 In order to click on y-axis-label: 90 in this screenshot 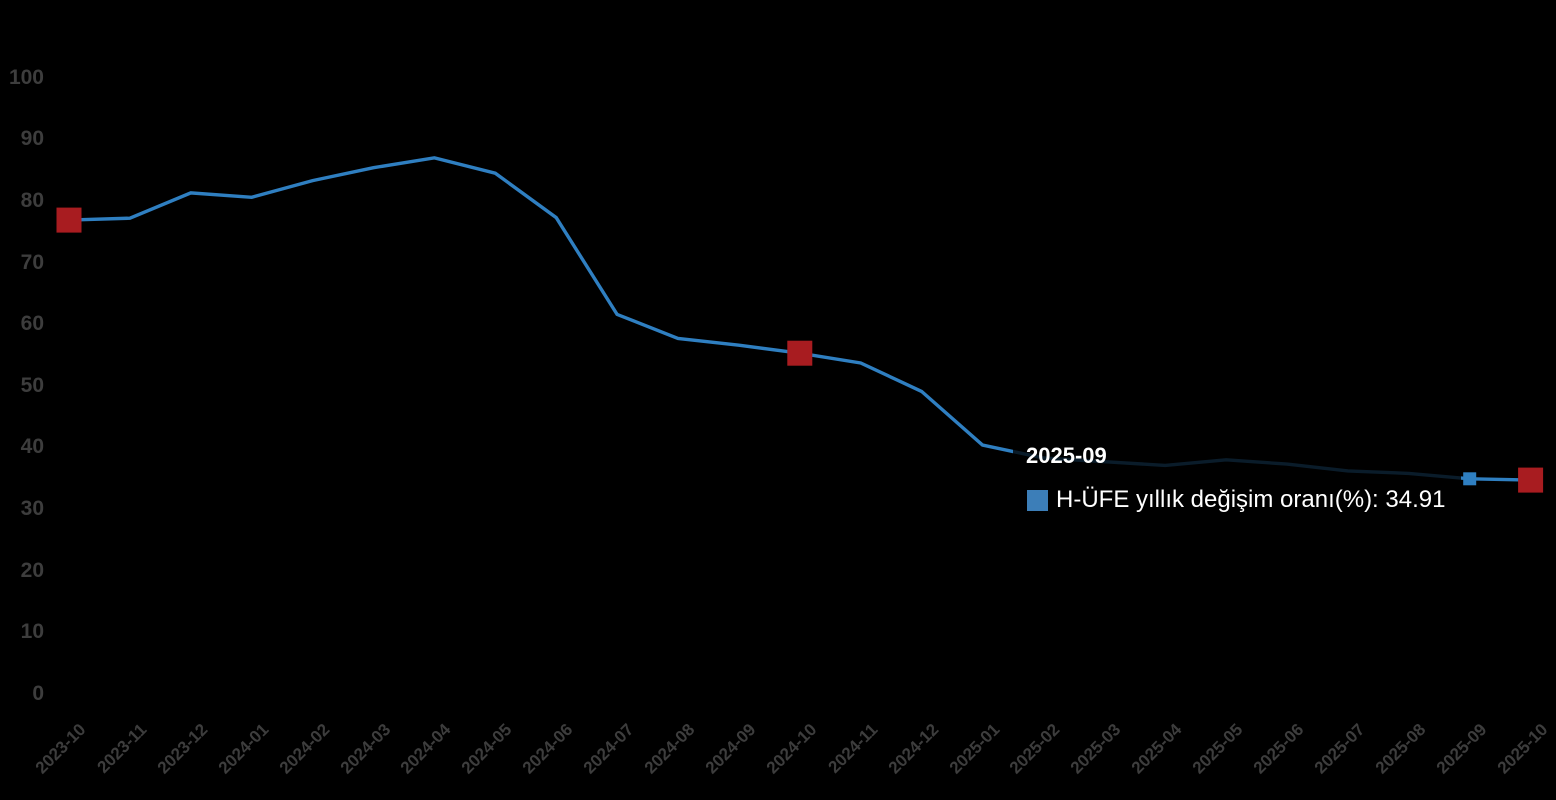, I will do `click(32, 139)`.